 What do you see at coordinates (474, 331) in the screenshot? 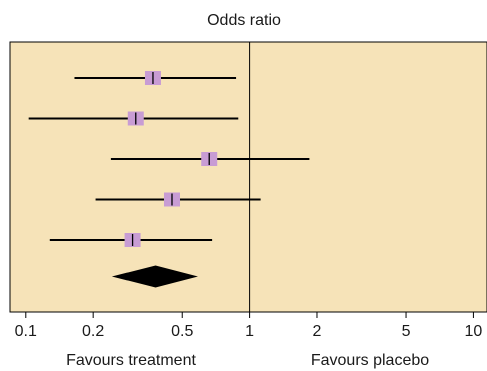
I see `x-tick-label: 10` at bounding box center [474, 331].